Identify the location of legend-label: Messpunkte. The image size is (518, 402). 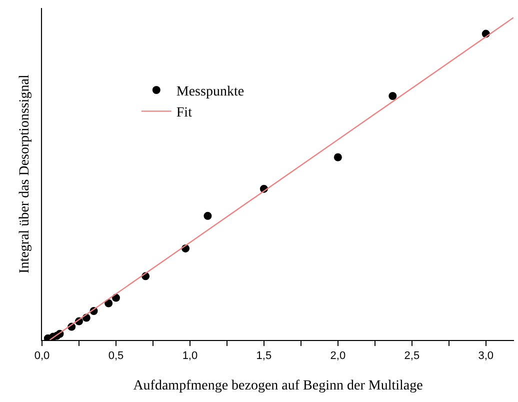
(210, 92).